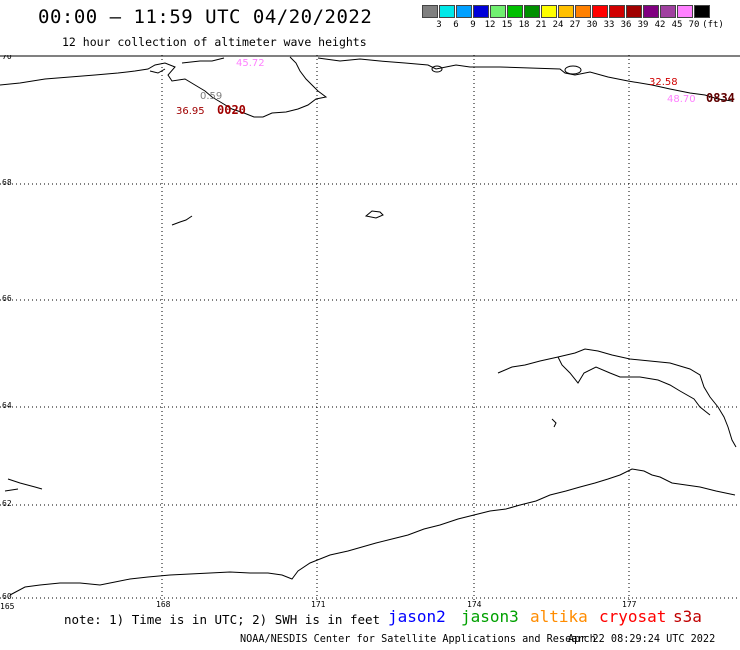 This screenshot has height=650, width=740. I want to click on legend-label: 12, so click(490, 25).